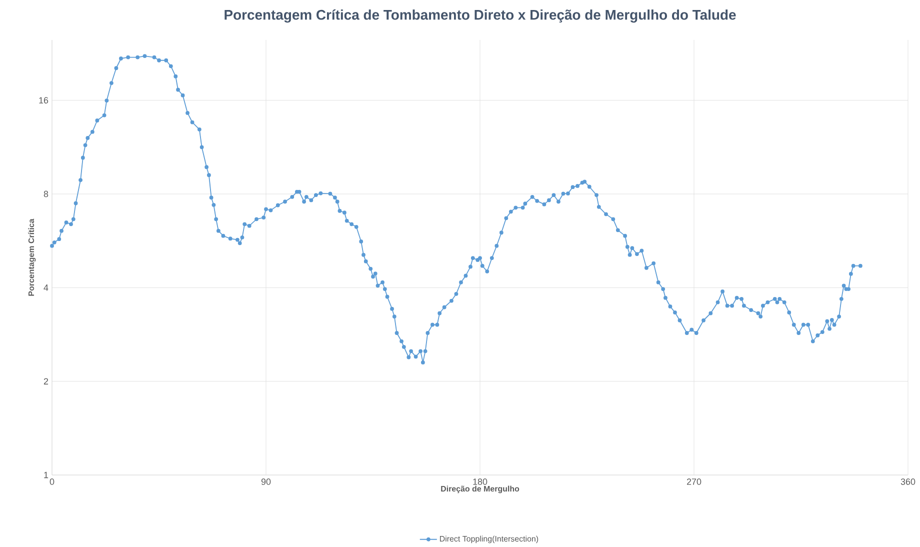  Describe the element at coordinates (694, 481) in the screenshot. I see `x-tick-label: 270` at that location.